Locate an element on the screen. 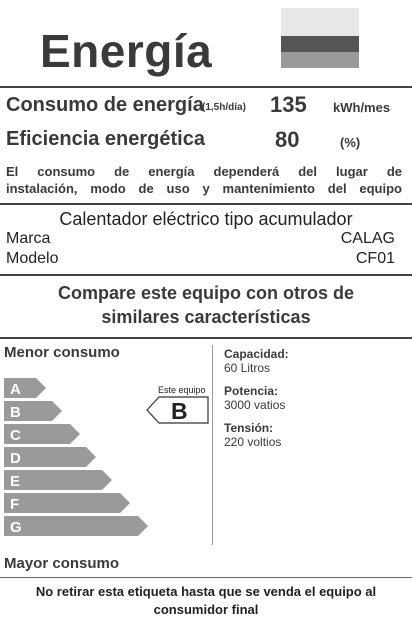  scale-letter-a: A is located at coordinates (15, 389).